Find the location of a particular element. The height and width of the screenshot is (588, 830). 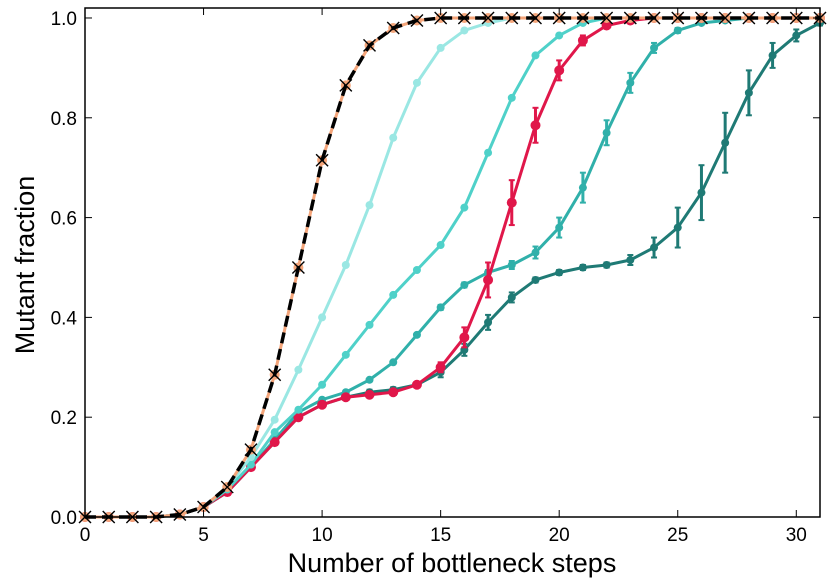

x-tick-label: 20 is located at coordinates (559, 535).